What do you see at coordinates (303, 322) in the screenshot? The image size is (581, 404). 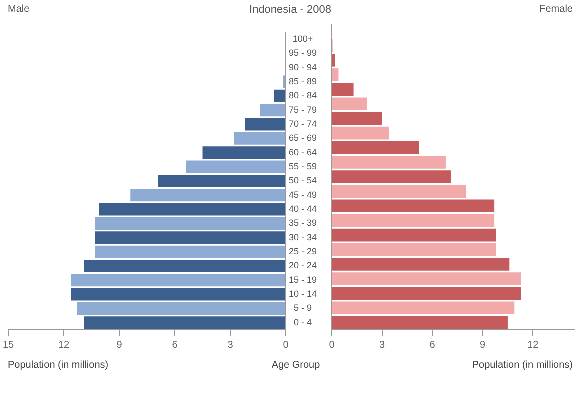 I see `y-tick-label: 0 - 4` at bounding box center [303, 322].